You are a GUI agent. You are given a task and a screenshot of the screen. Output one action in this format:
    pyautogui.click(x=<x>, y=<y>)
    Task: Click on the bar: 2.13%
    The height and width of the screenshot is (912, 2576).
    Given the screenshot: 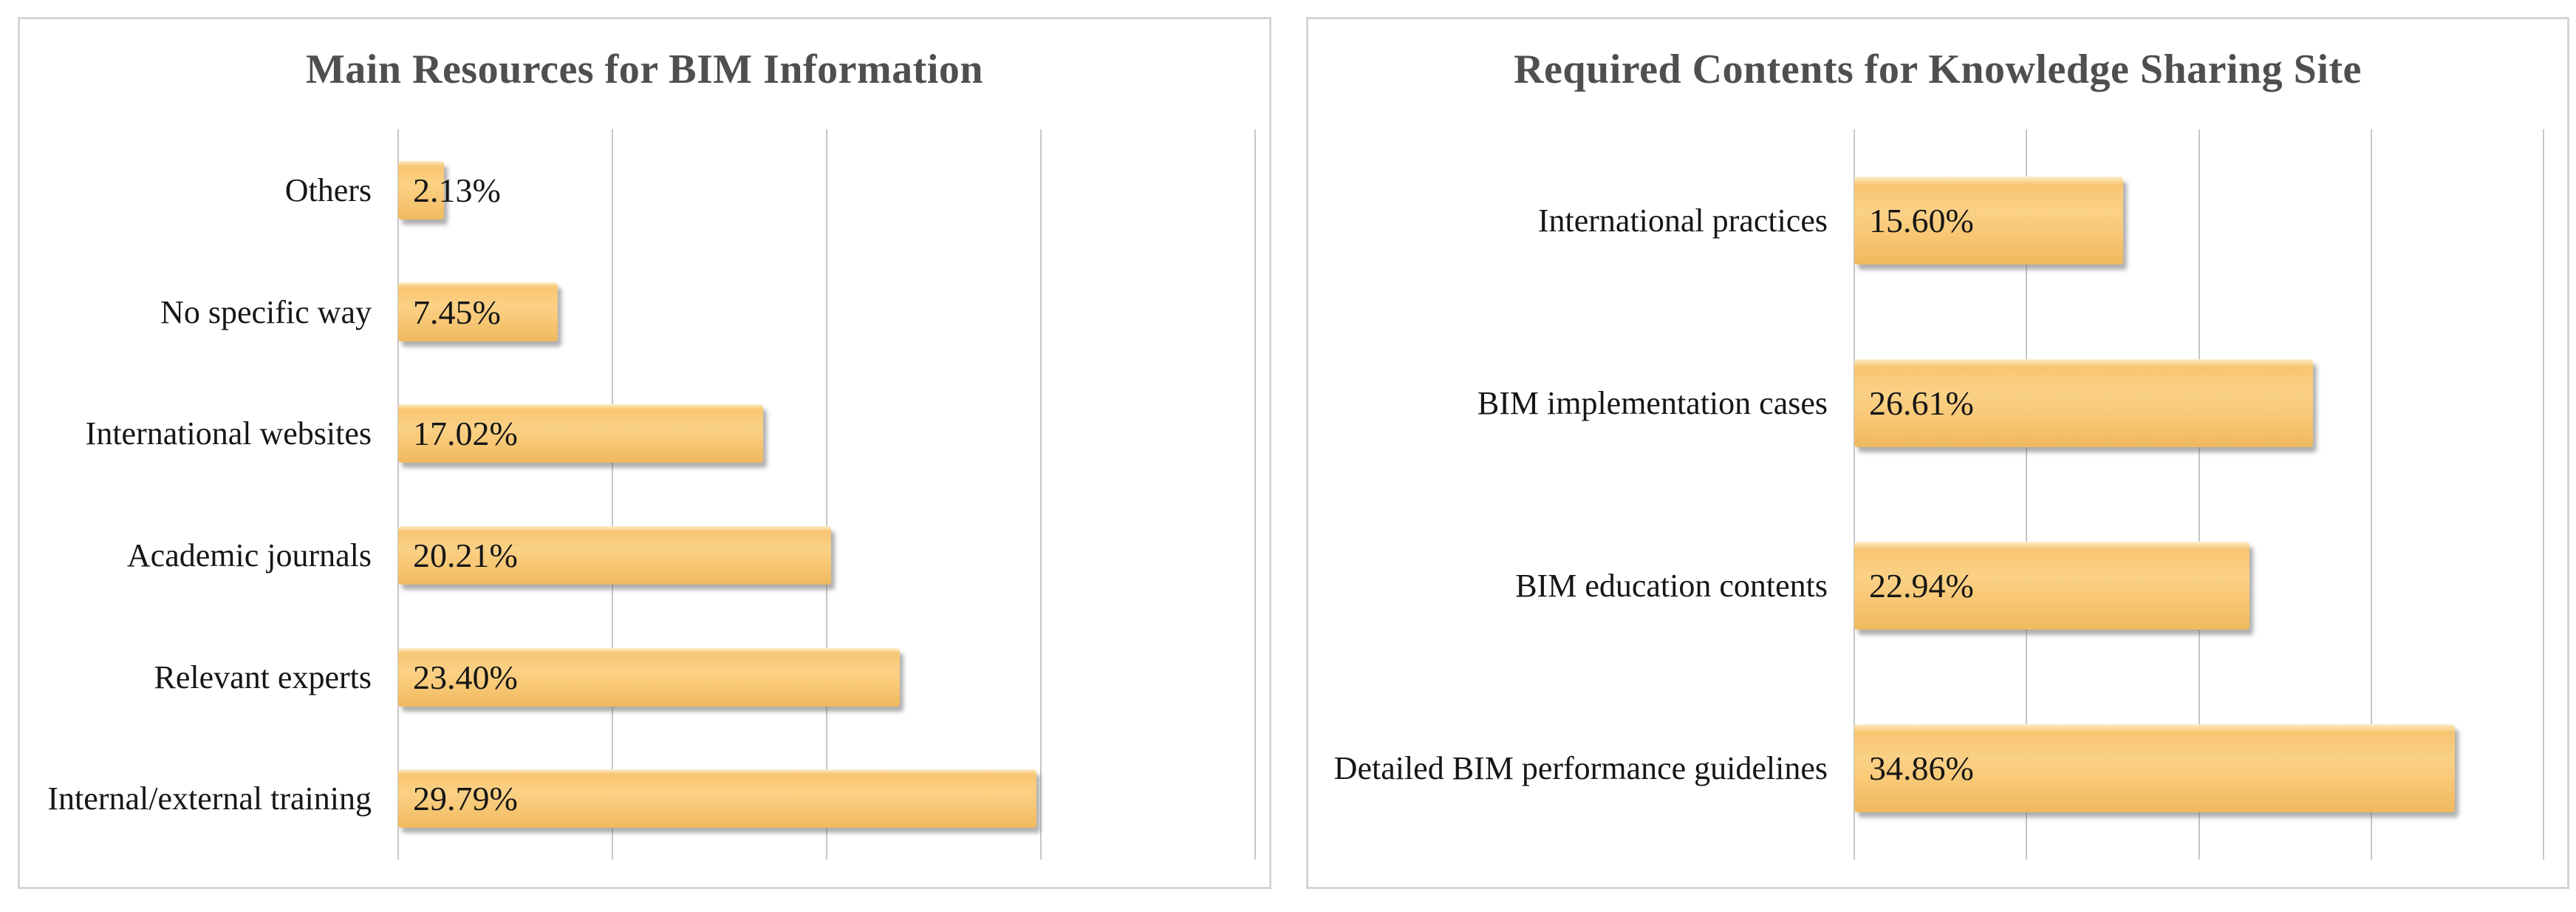 What is the action you would take?
    pyautogui.click(x=449, y=190)
    